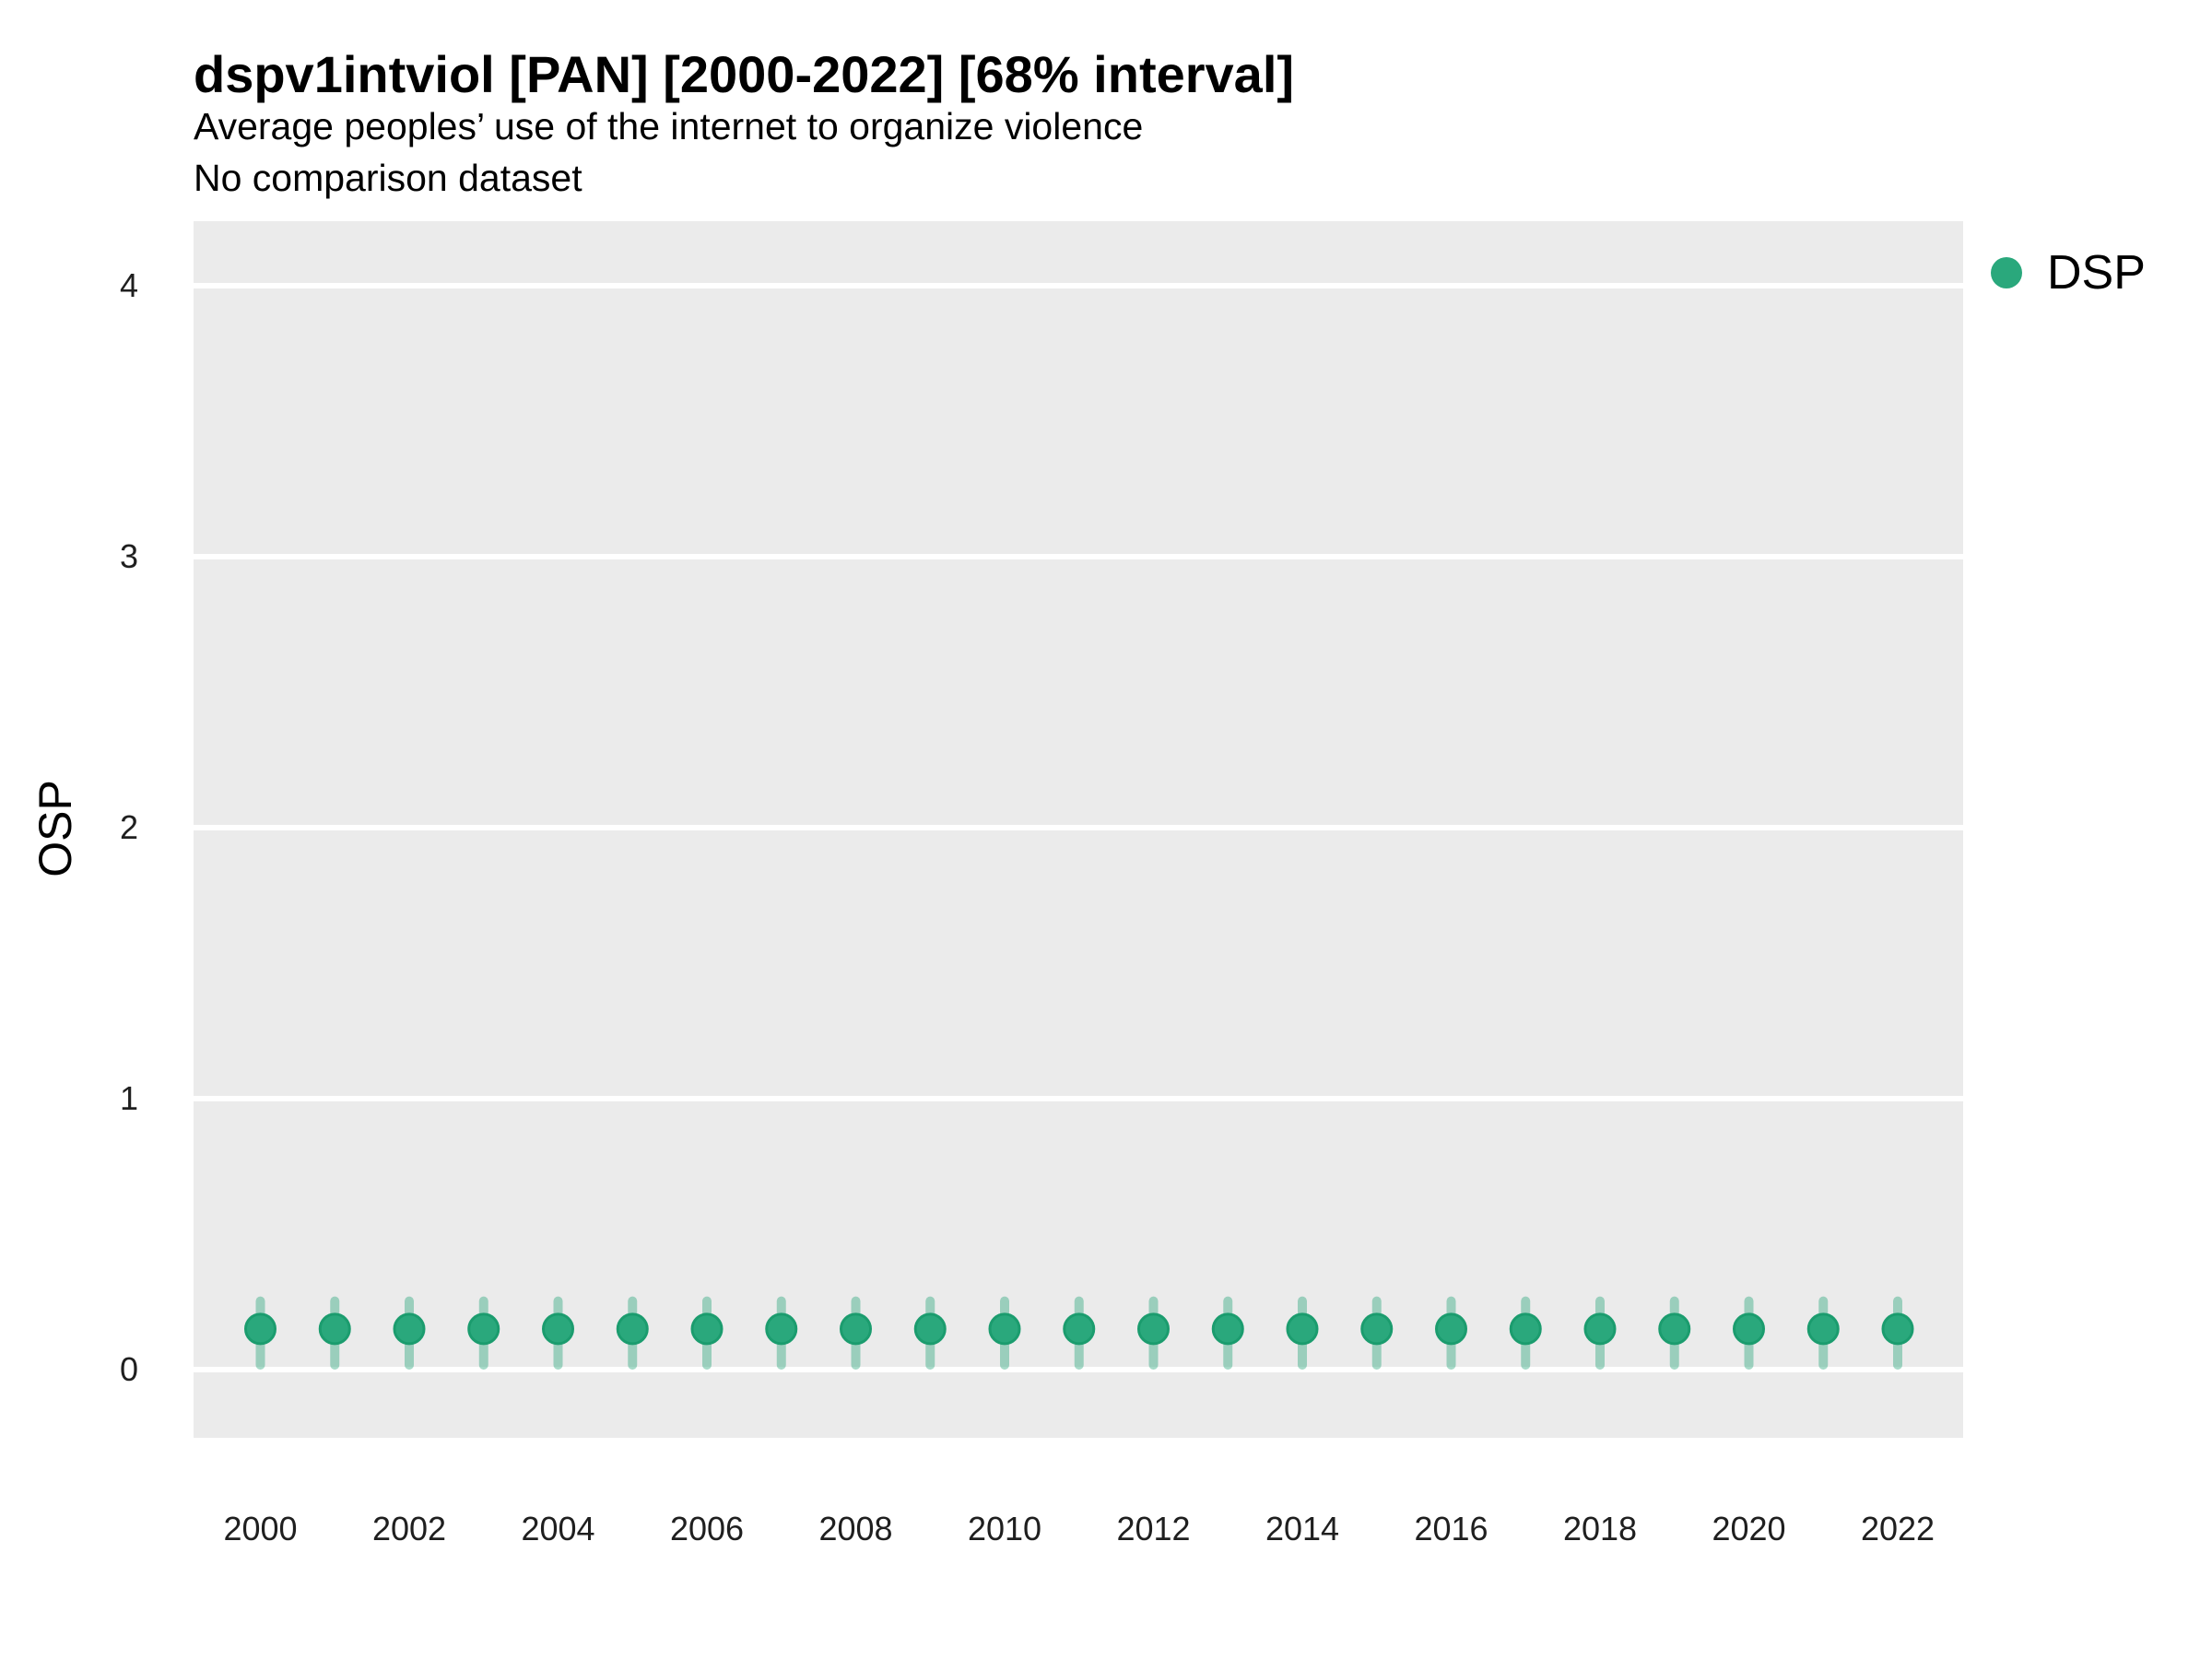 This screenshot has width=2212, height=1659. I want to click on x-tick-label-2000: 2000, so click(260, 1528).